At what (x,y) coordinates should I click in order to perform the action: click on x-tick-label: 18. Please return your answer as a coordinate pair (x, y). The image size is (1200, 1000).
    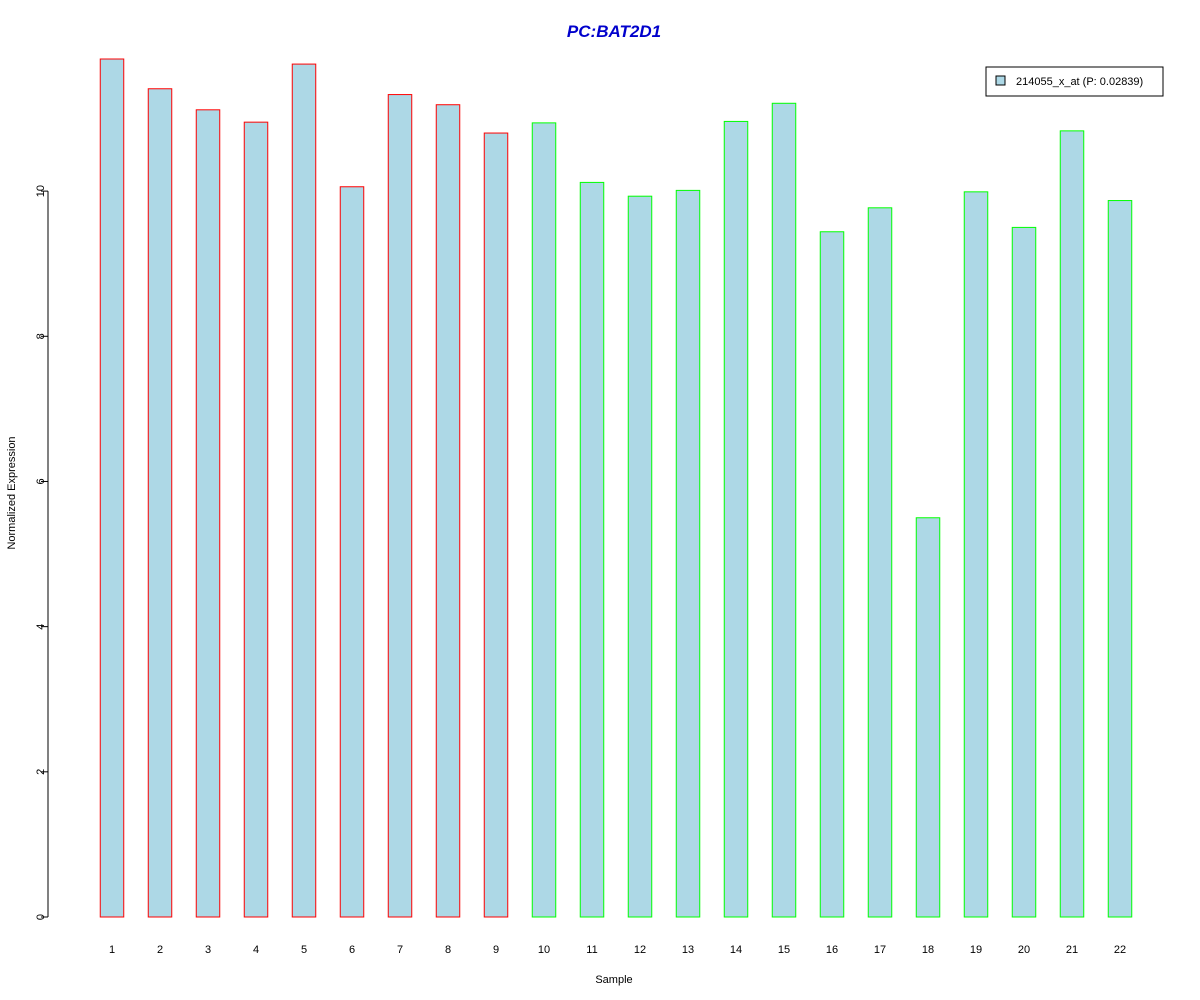
    Looking at the image, I should click on (928, 950).